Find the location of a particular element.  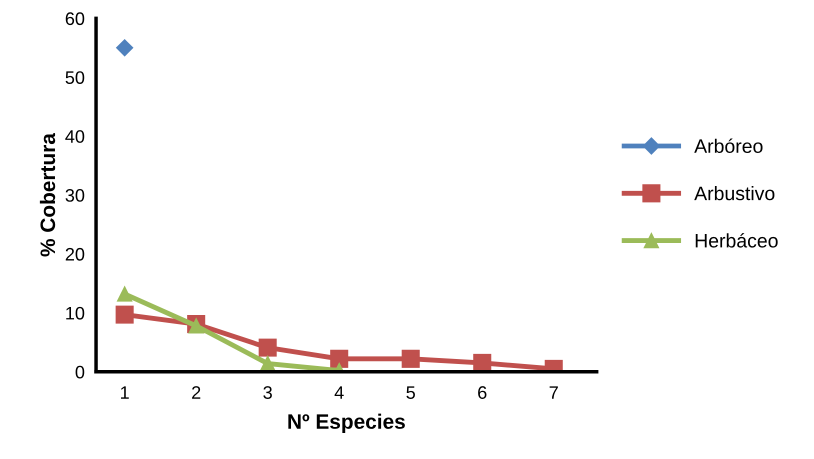

x-tick-label: 1 is located at coordinates (125, 392).